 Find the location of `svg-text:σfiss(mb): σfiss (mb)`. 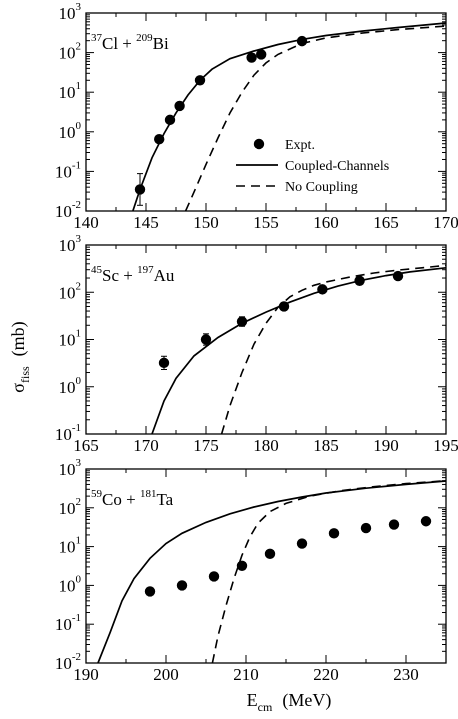

svg-text:σfiss(mb): σfiss (mb) is located at coordinates (20, 356).